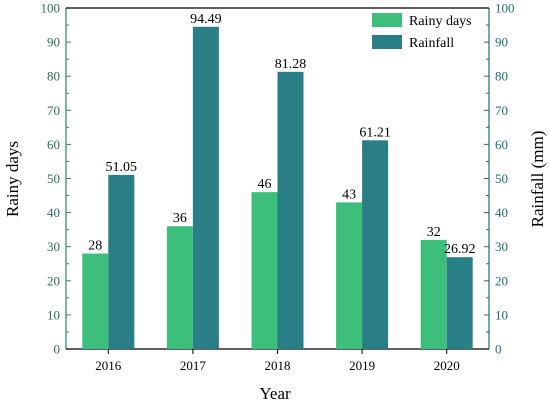 The width and height of the screenshot is (550, 407). I want to click on data-label-rainfall: 94.49, so click(206, 19).